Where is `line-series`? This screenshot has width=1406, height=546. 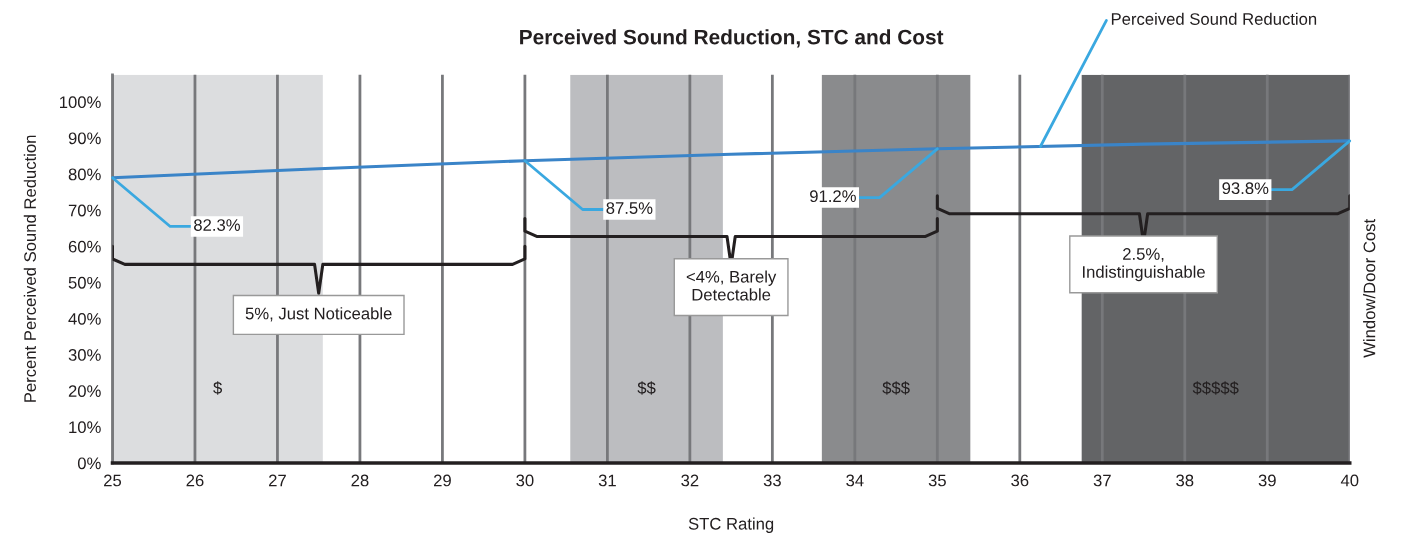 line-series is located at coordinates (731, 159).